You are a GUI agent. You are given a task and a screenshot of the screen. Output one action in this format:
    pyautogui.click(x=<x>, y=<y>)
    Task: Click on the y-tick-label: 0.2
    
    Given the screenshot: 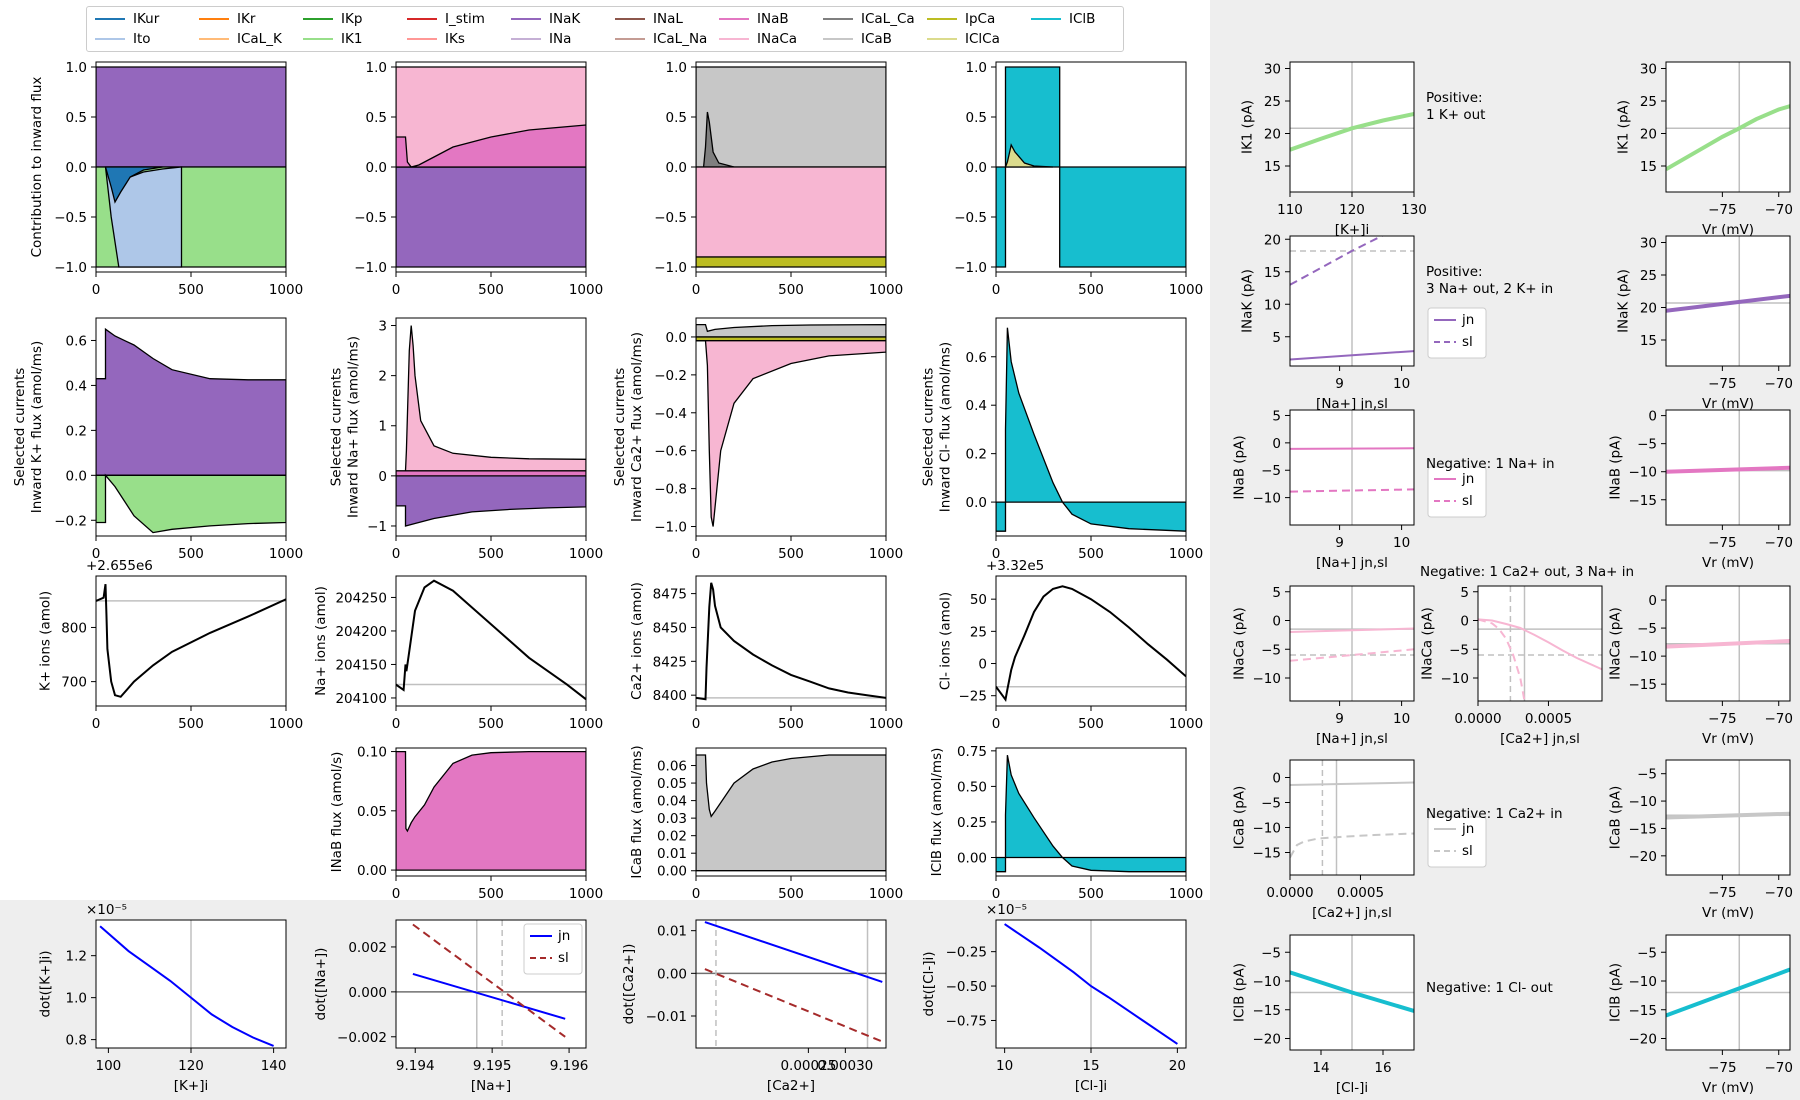 What is the action you would take?
    pyautogui.click(x=76, y=431)
    